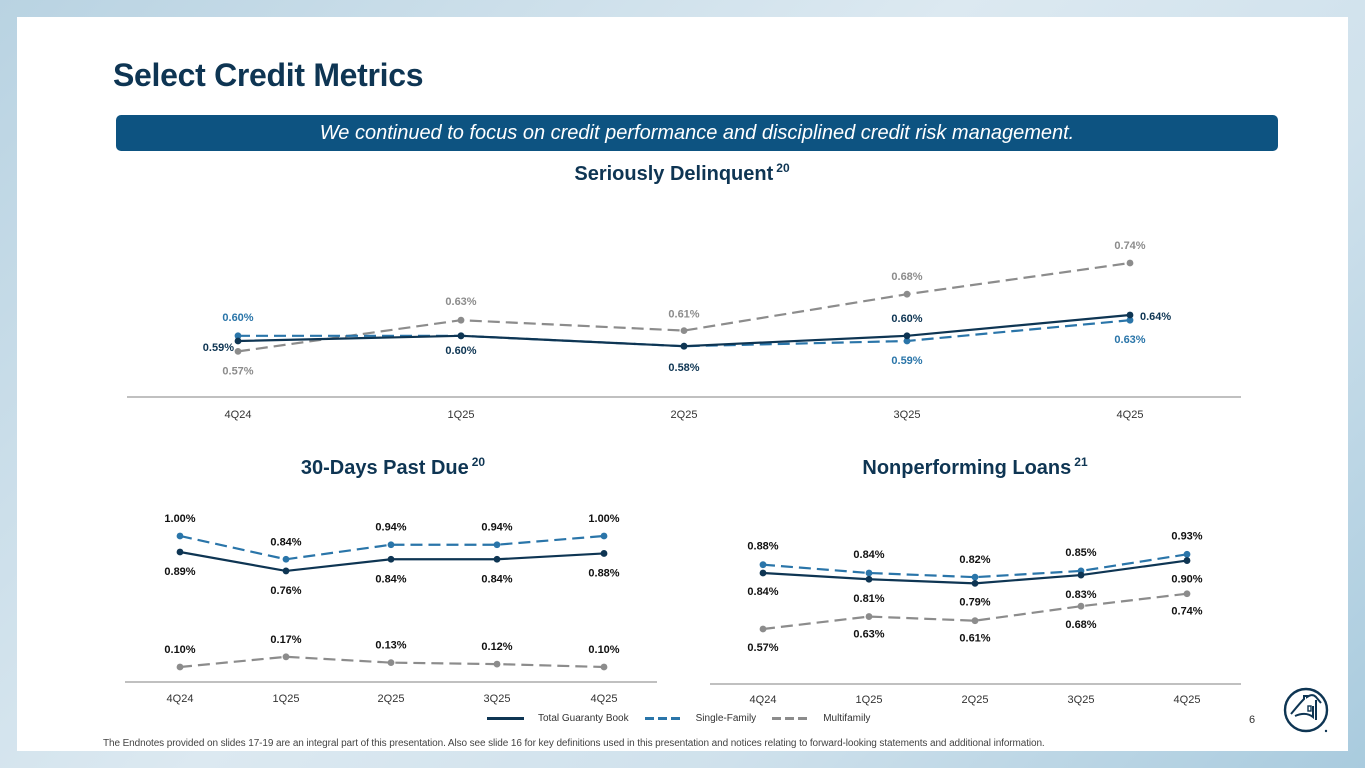  Describe the element at coordinates (237, 318) in the screenshot. I see `data-label-single-family: 0.60%` at that location.